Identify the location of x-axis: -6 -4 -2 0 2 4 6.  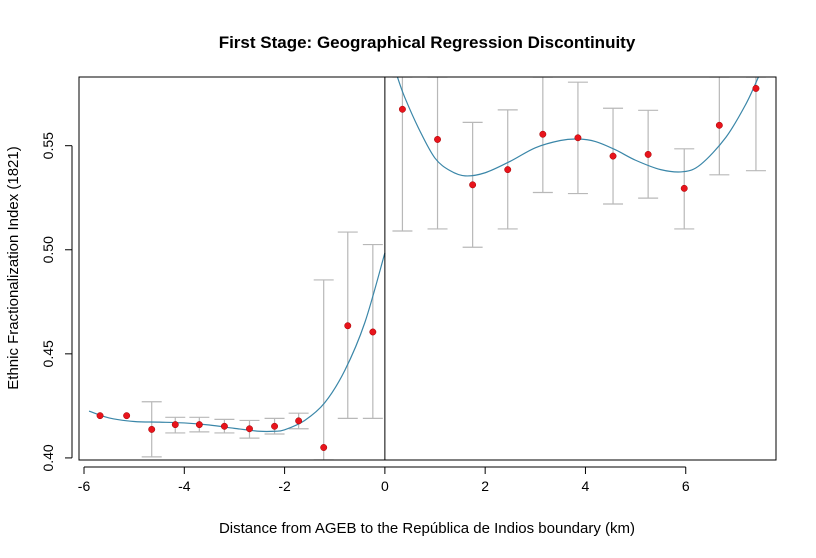
(384, 480).